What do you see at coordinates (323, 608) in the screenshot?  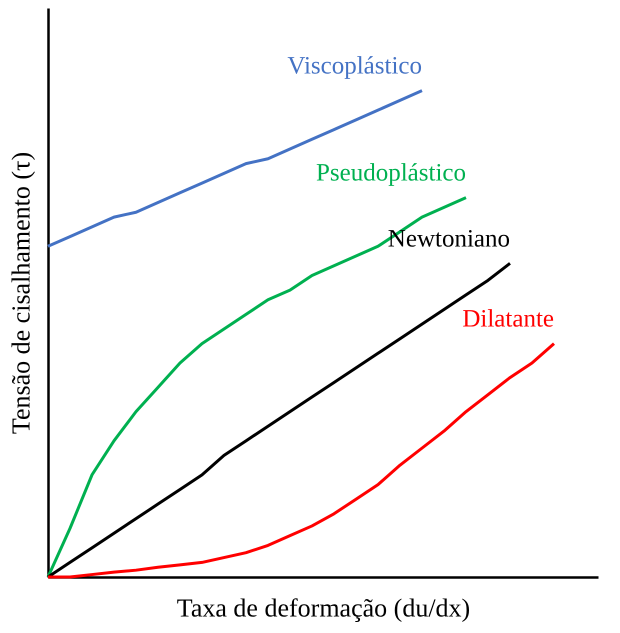 I see `x-axis-title: Taxa de deformação (du/dx)` at bounding box center [323, 608].